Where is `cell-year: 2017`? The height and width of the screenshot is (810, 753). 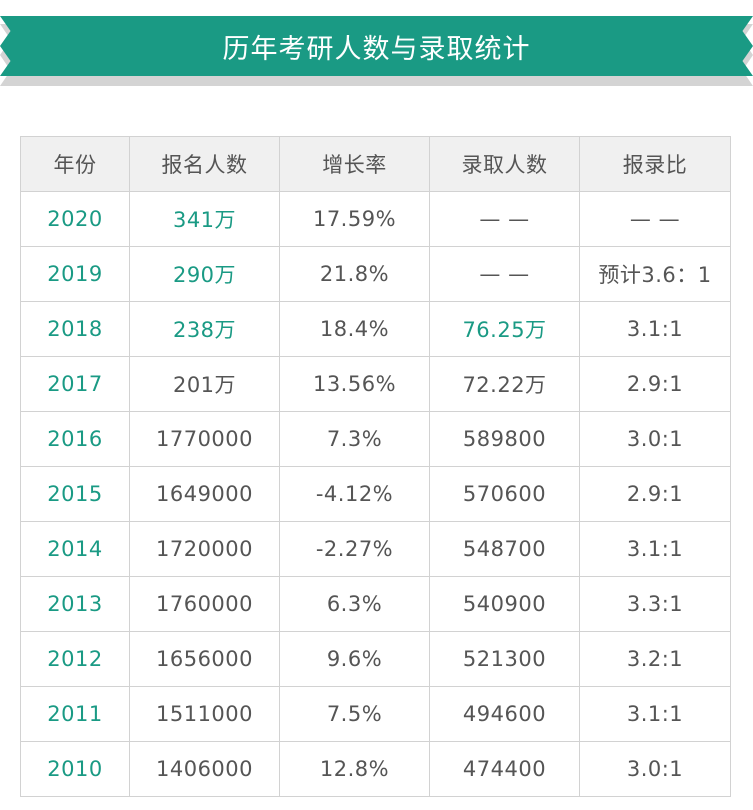
cell-year: 2017 is located at coordinates (75, 384).